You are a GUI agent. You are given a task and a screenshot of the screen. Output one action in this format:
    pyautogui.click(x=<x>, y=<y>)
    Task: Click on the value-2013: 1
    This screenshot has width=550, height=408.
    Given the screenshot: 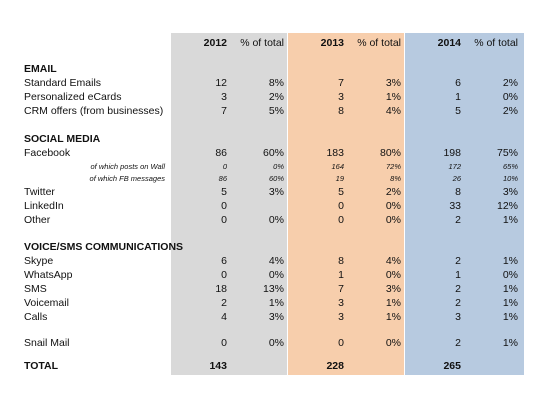 What is the action you would take?
    pyautogui.click(x=341, y=275)
    